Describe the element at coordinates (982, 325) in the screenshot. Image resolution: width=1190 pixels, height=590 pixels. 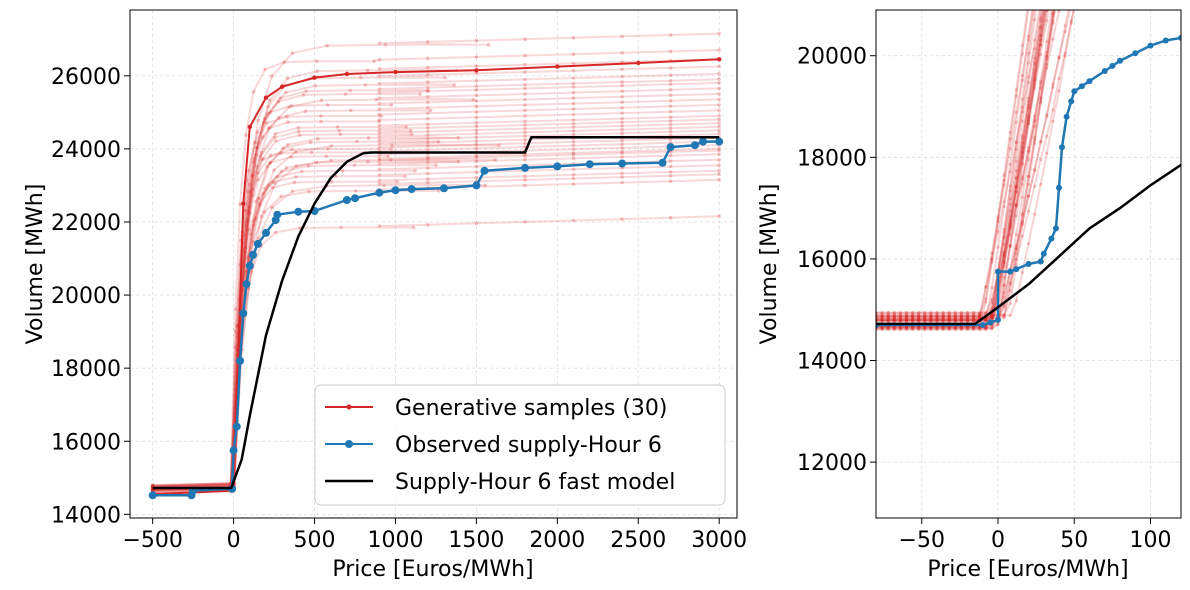
I see `observed-point` at that location.